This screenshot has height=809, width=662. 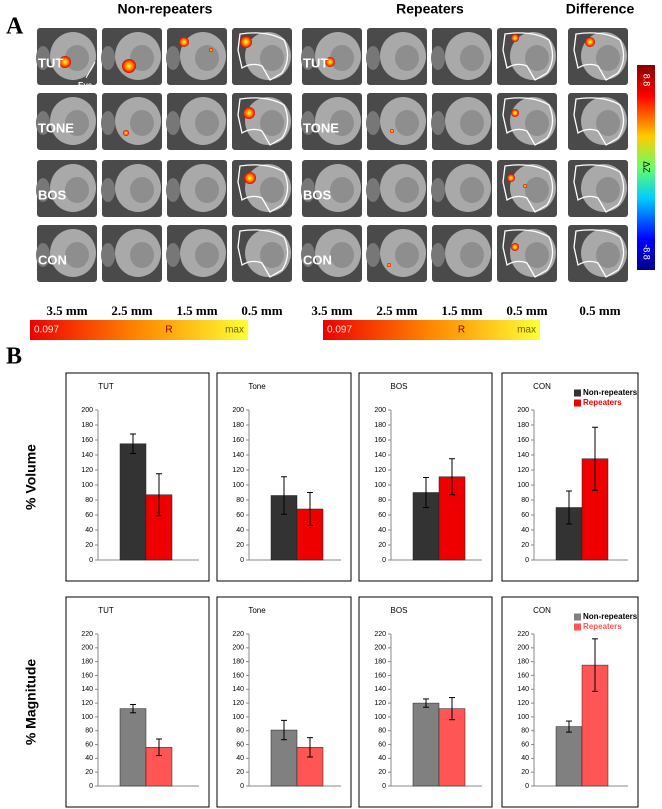 What do you see at coordinates (317, 194) in the screenshot?
I see `row-label: BOS` at bounding box center [317, 194].